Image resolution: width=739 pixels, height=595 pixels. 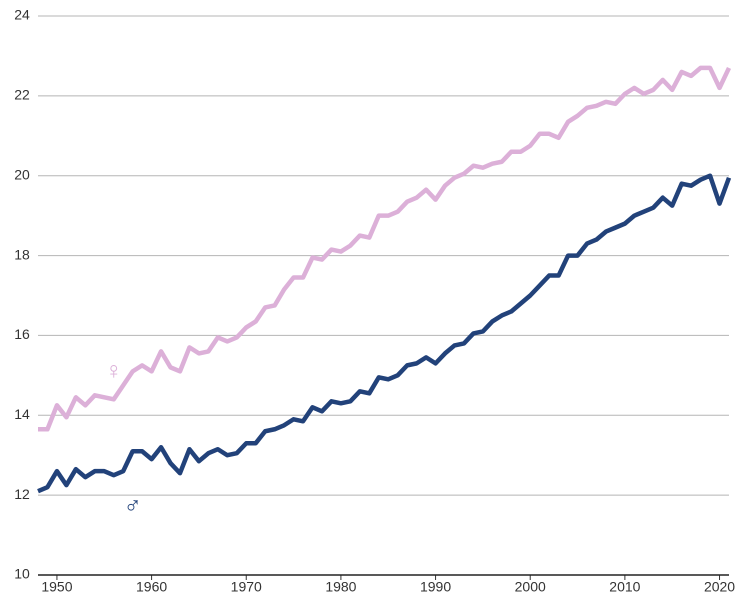 I want to click on x-tick-label: 2010, so click(x=624, y=587).